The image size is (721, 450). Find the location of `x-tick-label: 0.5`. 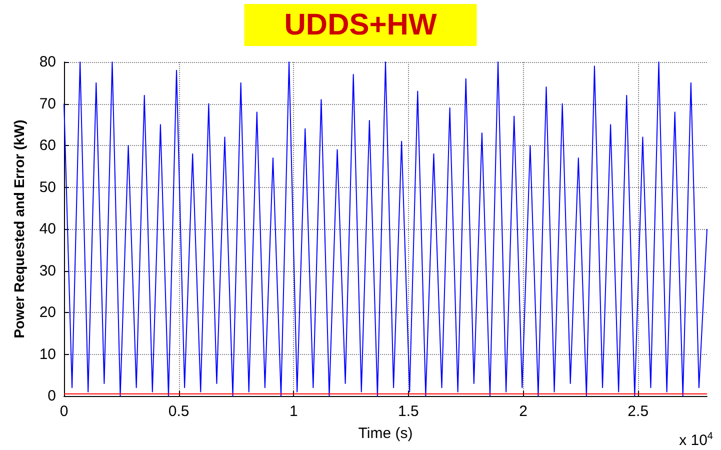

x-tick-label: 0.5 is located at coordinates (179, 411).